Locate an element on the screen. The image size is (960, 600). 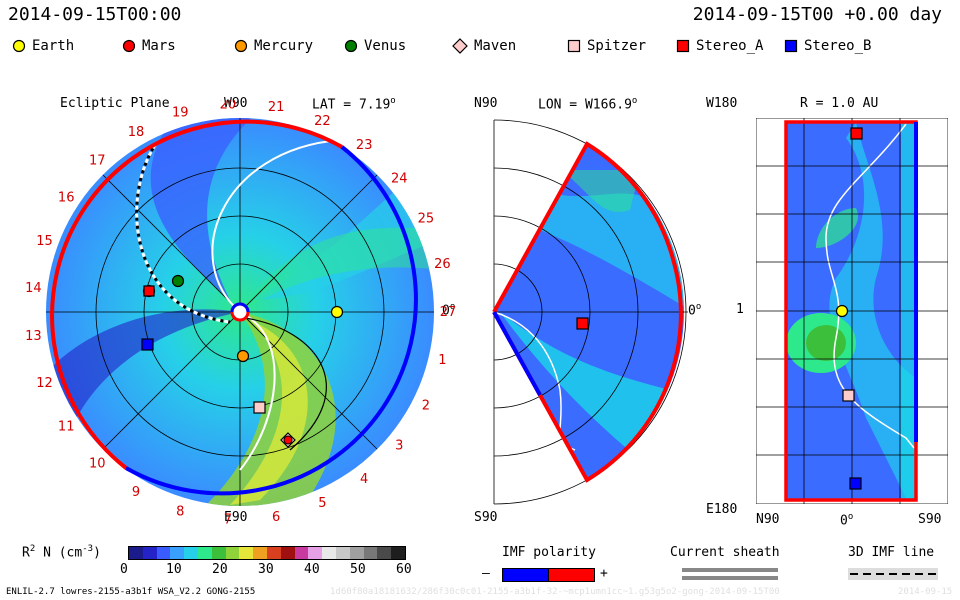
map-mid-label: 1 is located at coordinates (740, 309).